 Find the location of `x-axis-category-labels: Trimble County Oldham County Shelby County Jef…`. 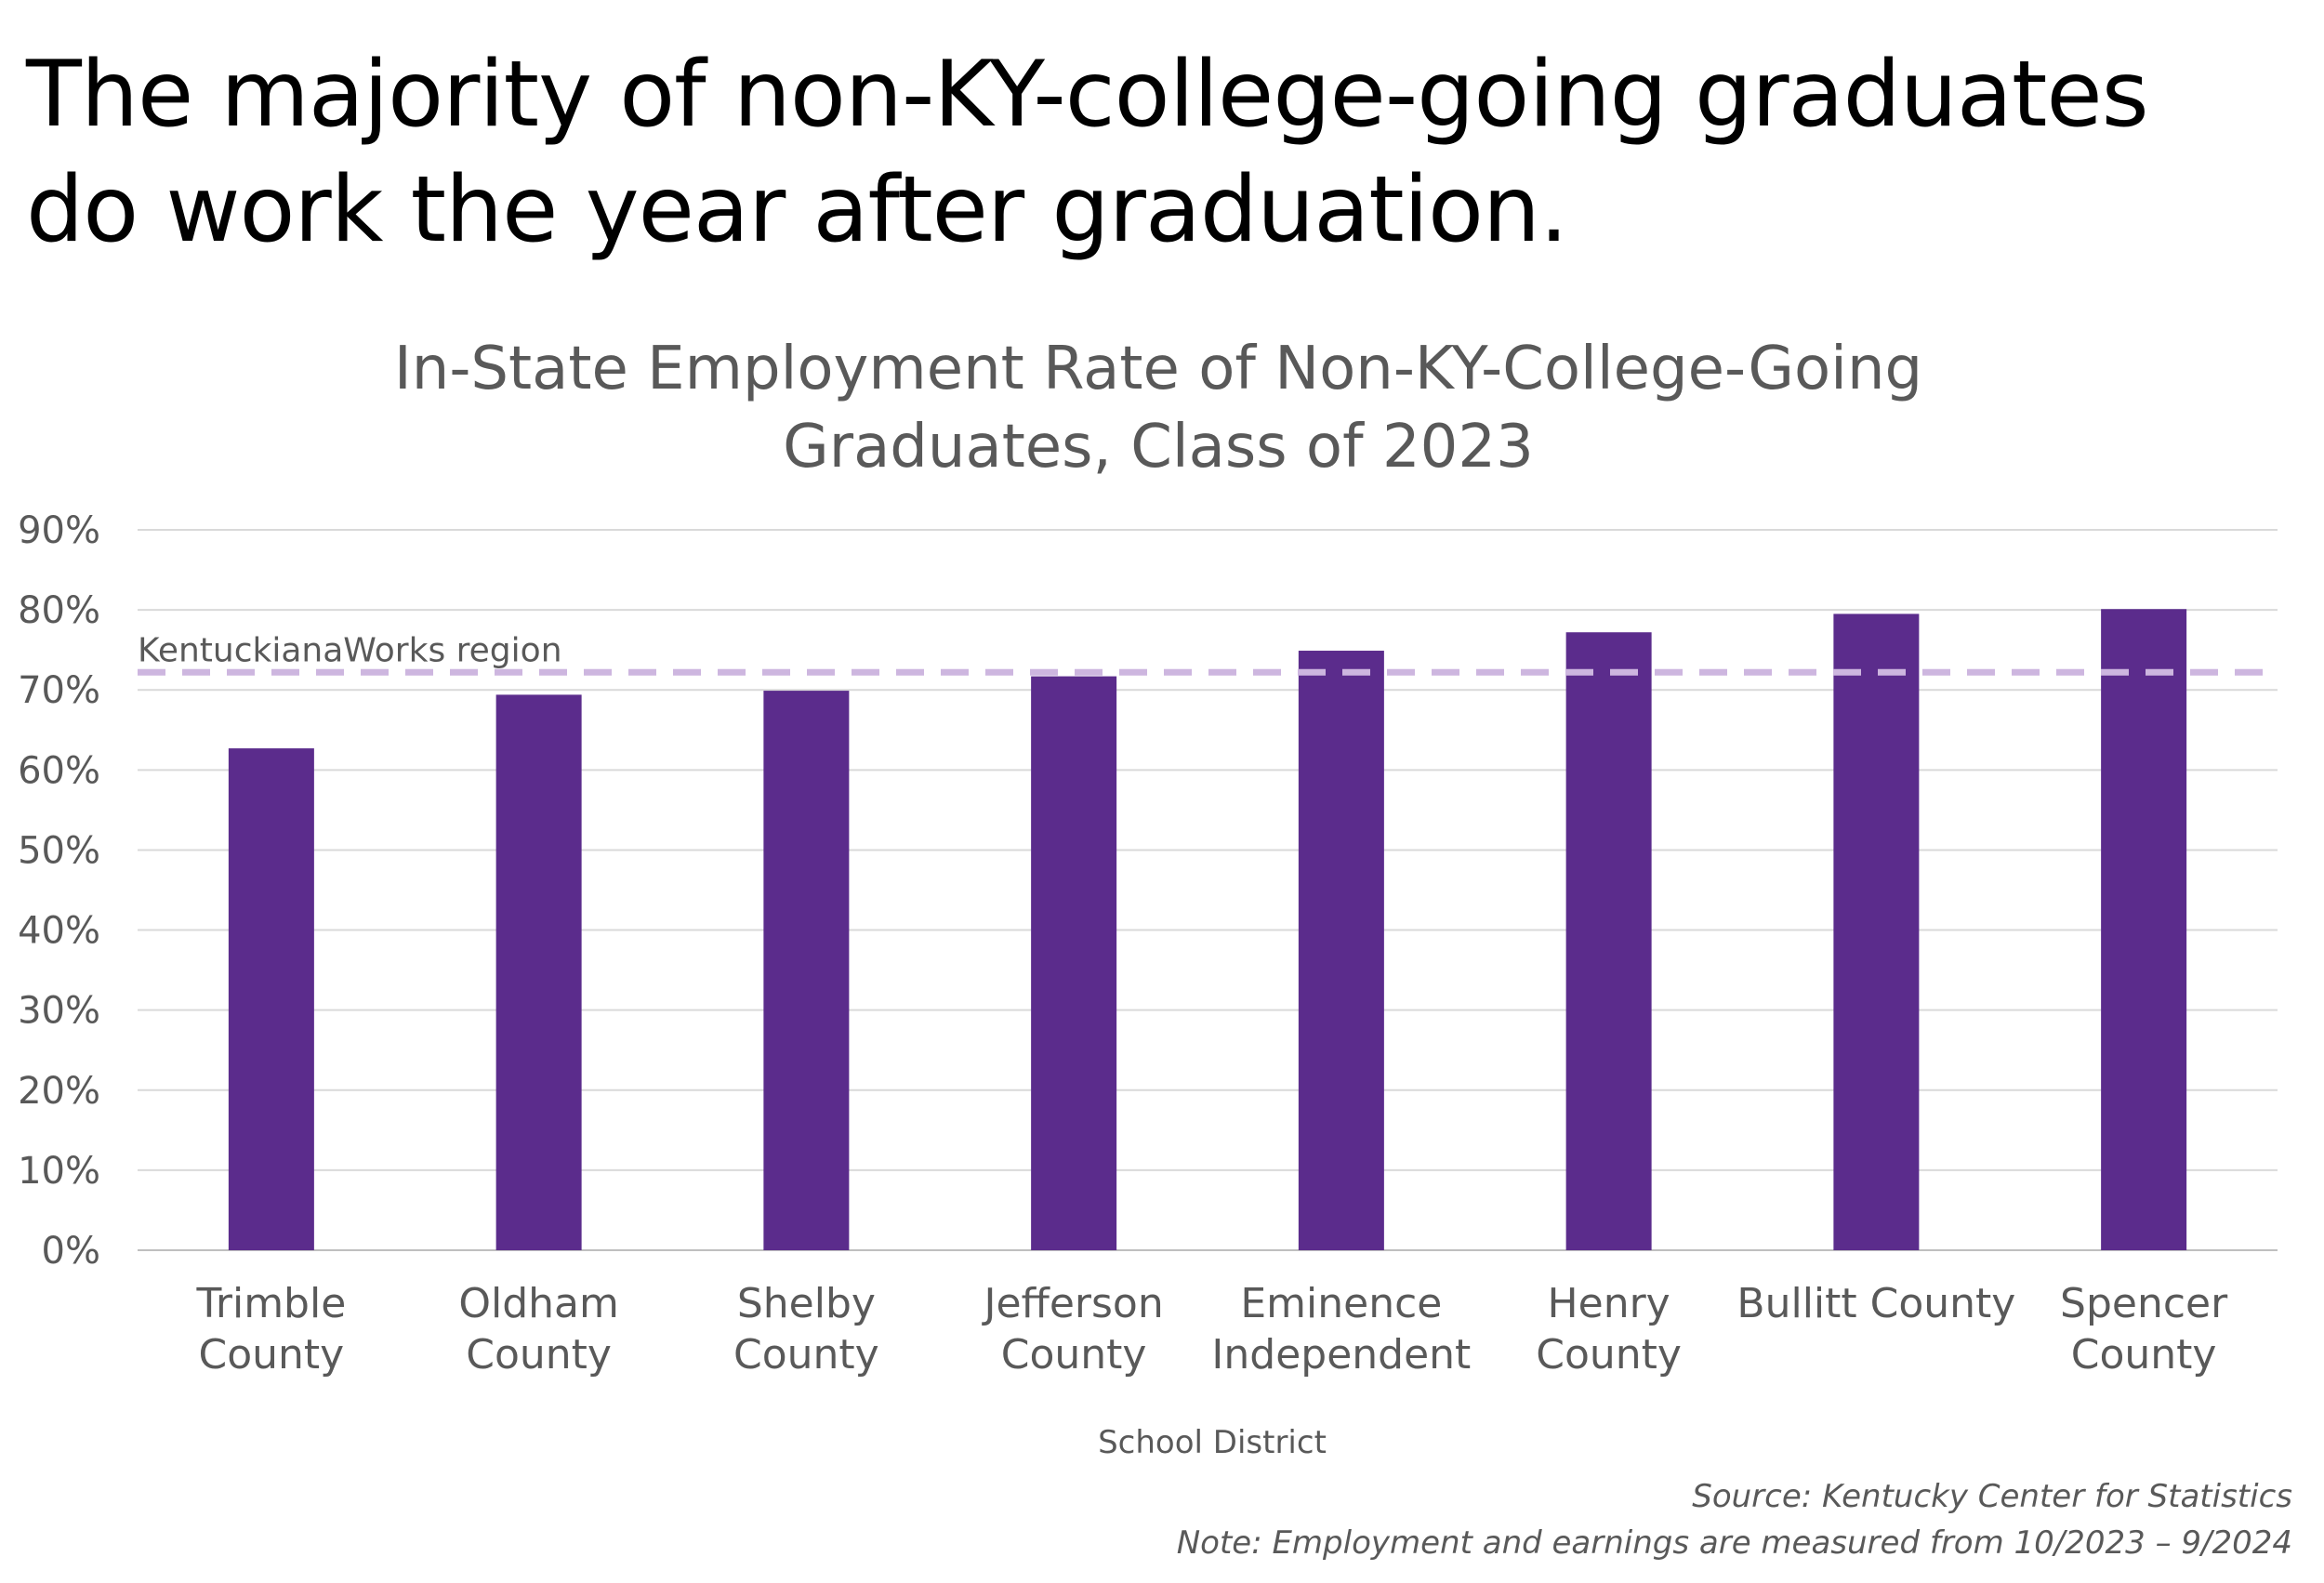

x-axis-category-labels: Trimble County Oldham County Shelby County Jef… is located at coordinates (1211, 1329).